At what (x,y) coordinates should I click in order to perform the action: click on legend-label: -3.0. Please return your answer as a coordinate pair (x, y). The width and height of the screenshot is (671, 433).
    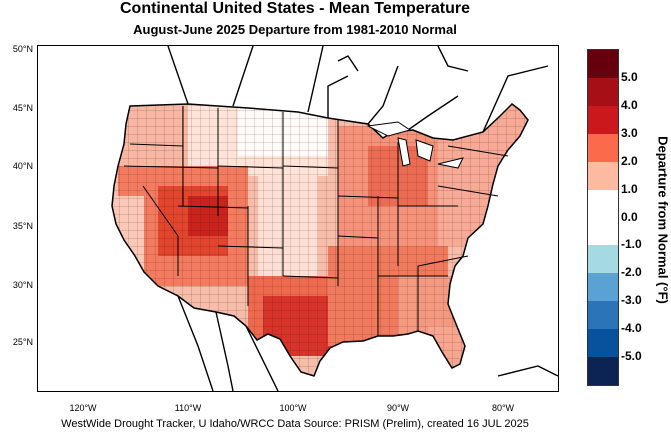
    Looking at the image, I should click on (631, 300).